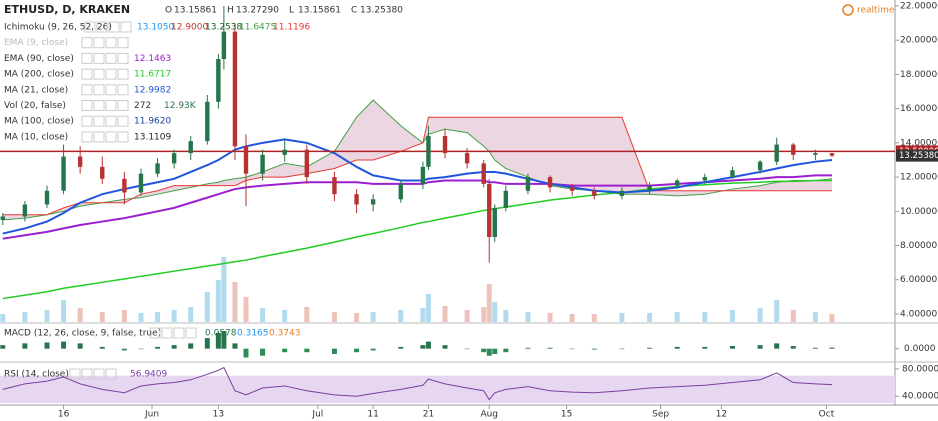 The height and width of the screenshot is (421, 938). I want to click on y-tick-label: 6.00000, so click(918, 280).